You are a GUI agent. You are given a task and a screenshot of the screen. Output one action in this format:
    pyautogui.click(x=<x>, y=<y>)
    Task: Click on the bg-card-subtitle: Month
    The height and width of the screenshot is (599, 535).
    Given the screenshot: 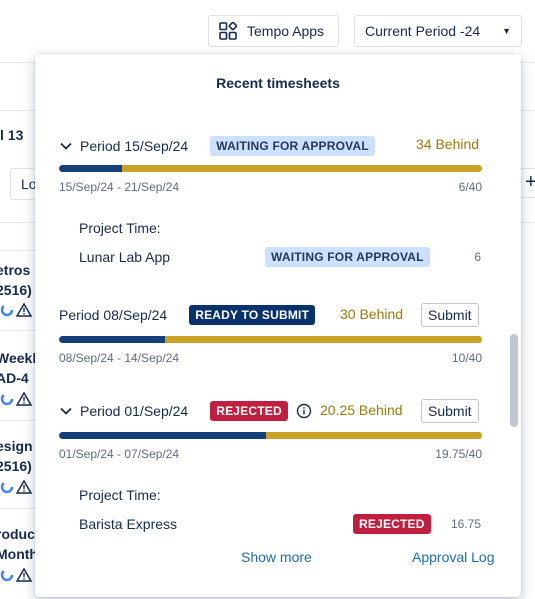 What is the action you would take?
    pyautogui.click(x=18, y=554)
    